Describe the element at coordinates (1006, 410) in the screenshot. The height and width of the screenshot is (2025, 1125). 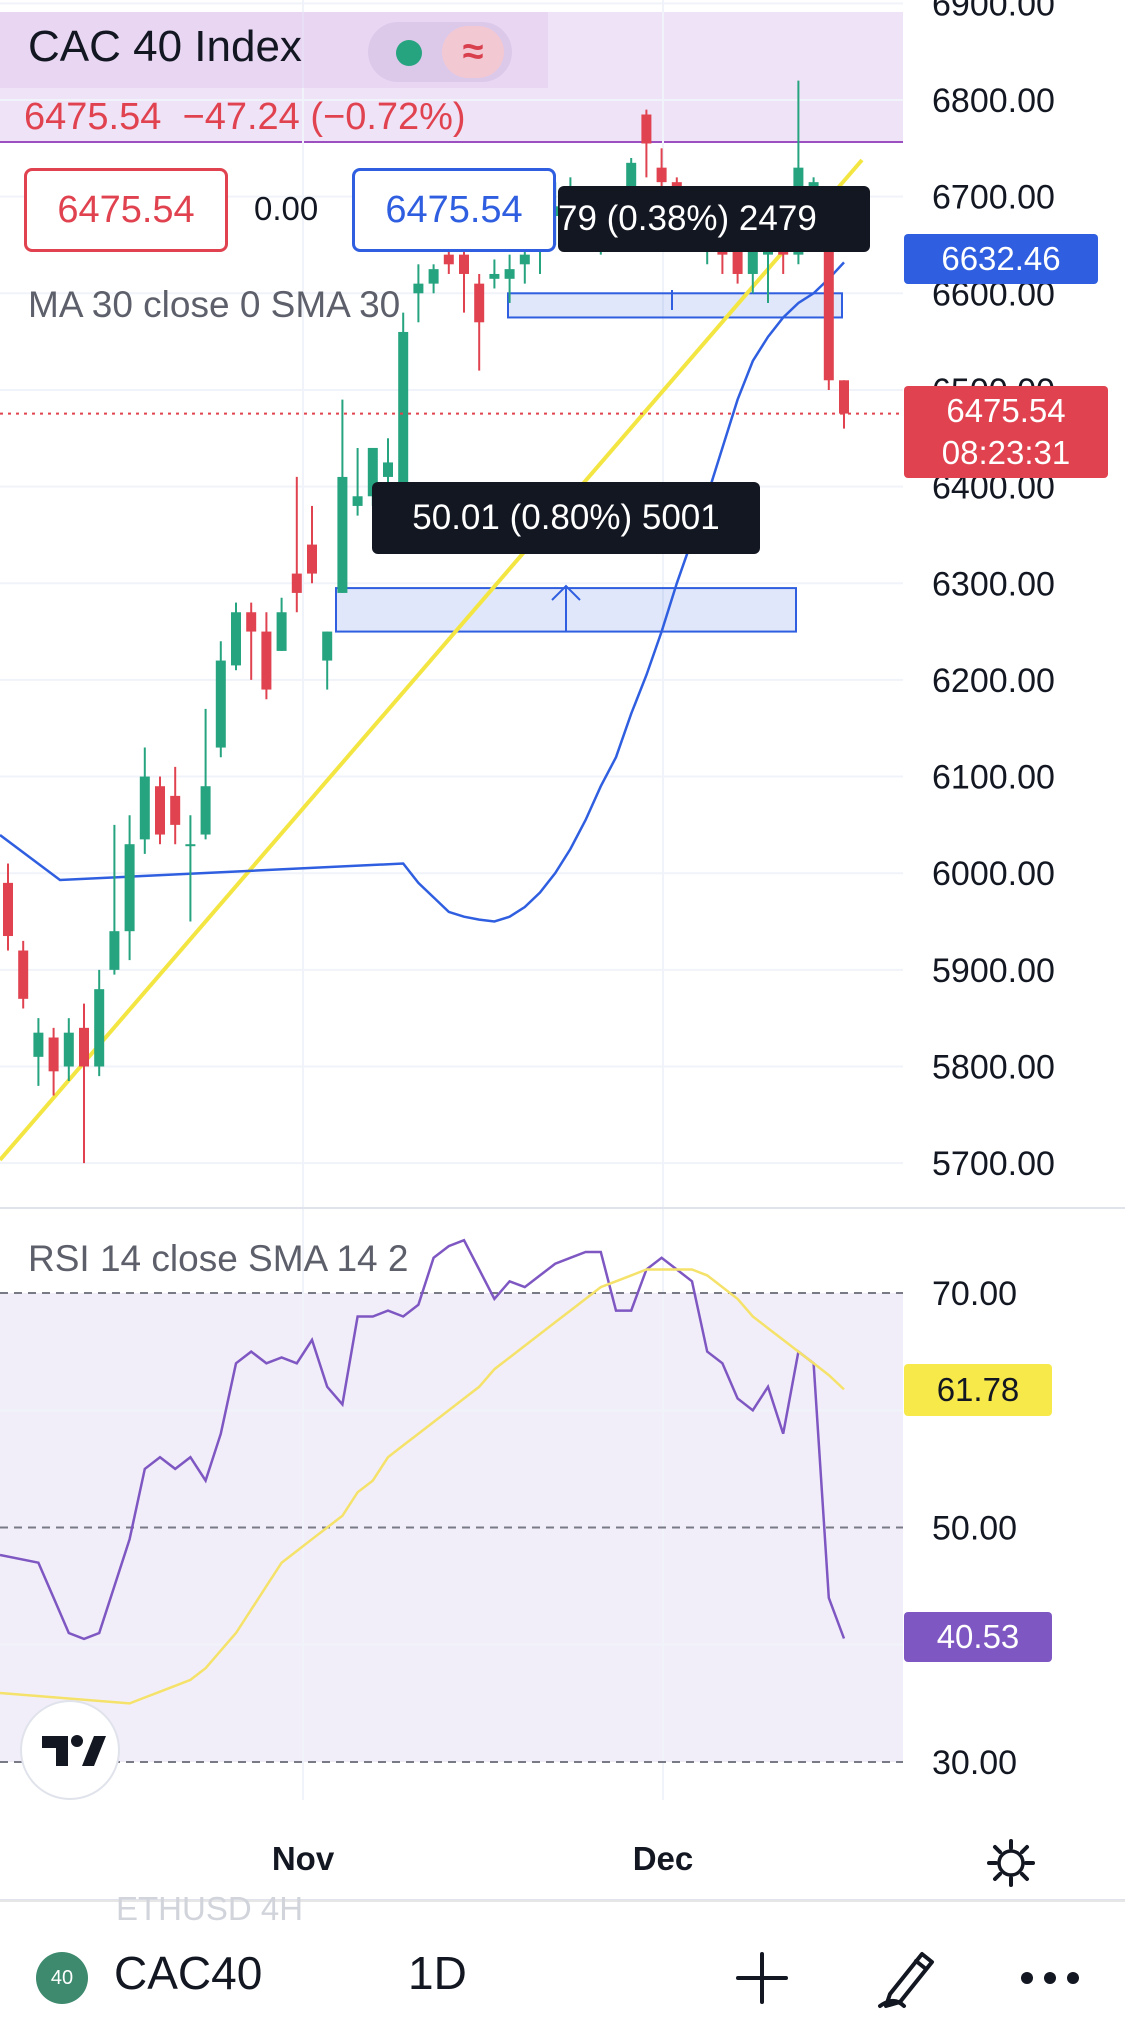
I see `last-price-value: 6475.54` at that location.